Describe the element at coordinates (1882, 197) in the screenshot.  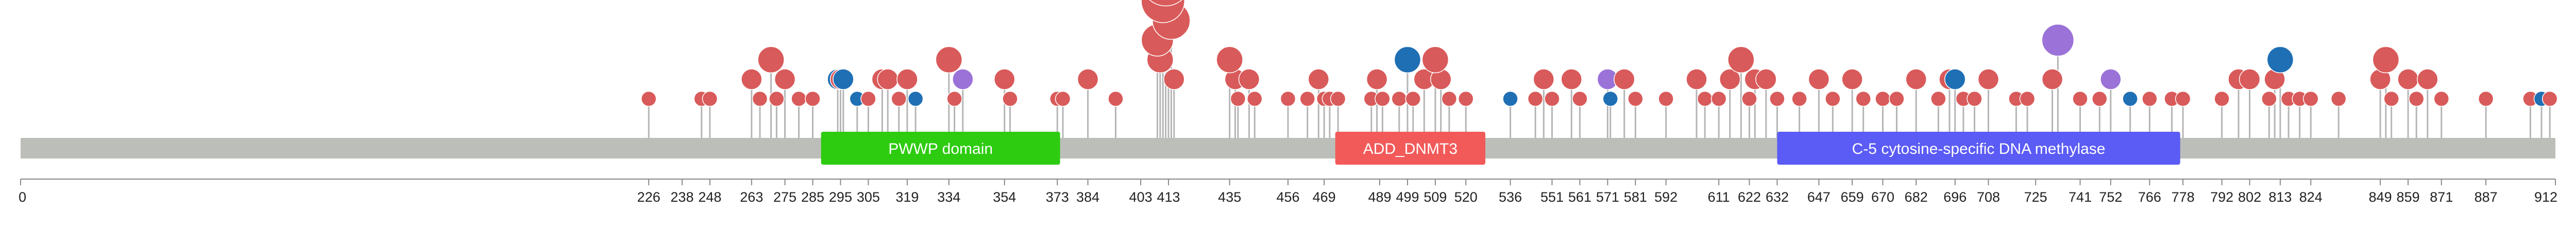
I see `x-tick-label: 670` at that location.